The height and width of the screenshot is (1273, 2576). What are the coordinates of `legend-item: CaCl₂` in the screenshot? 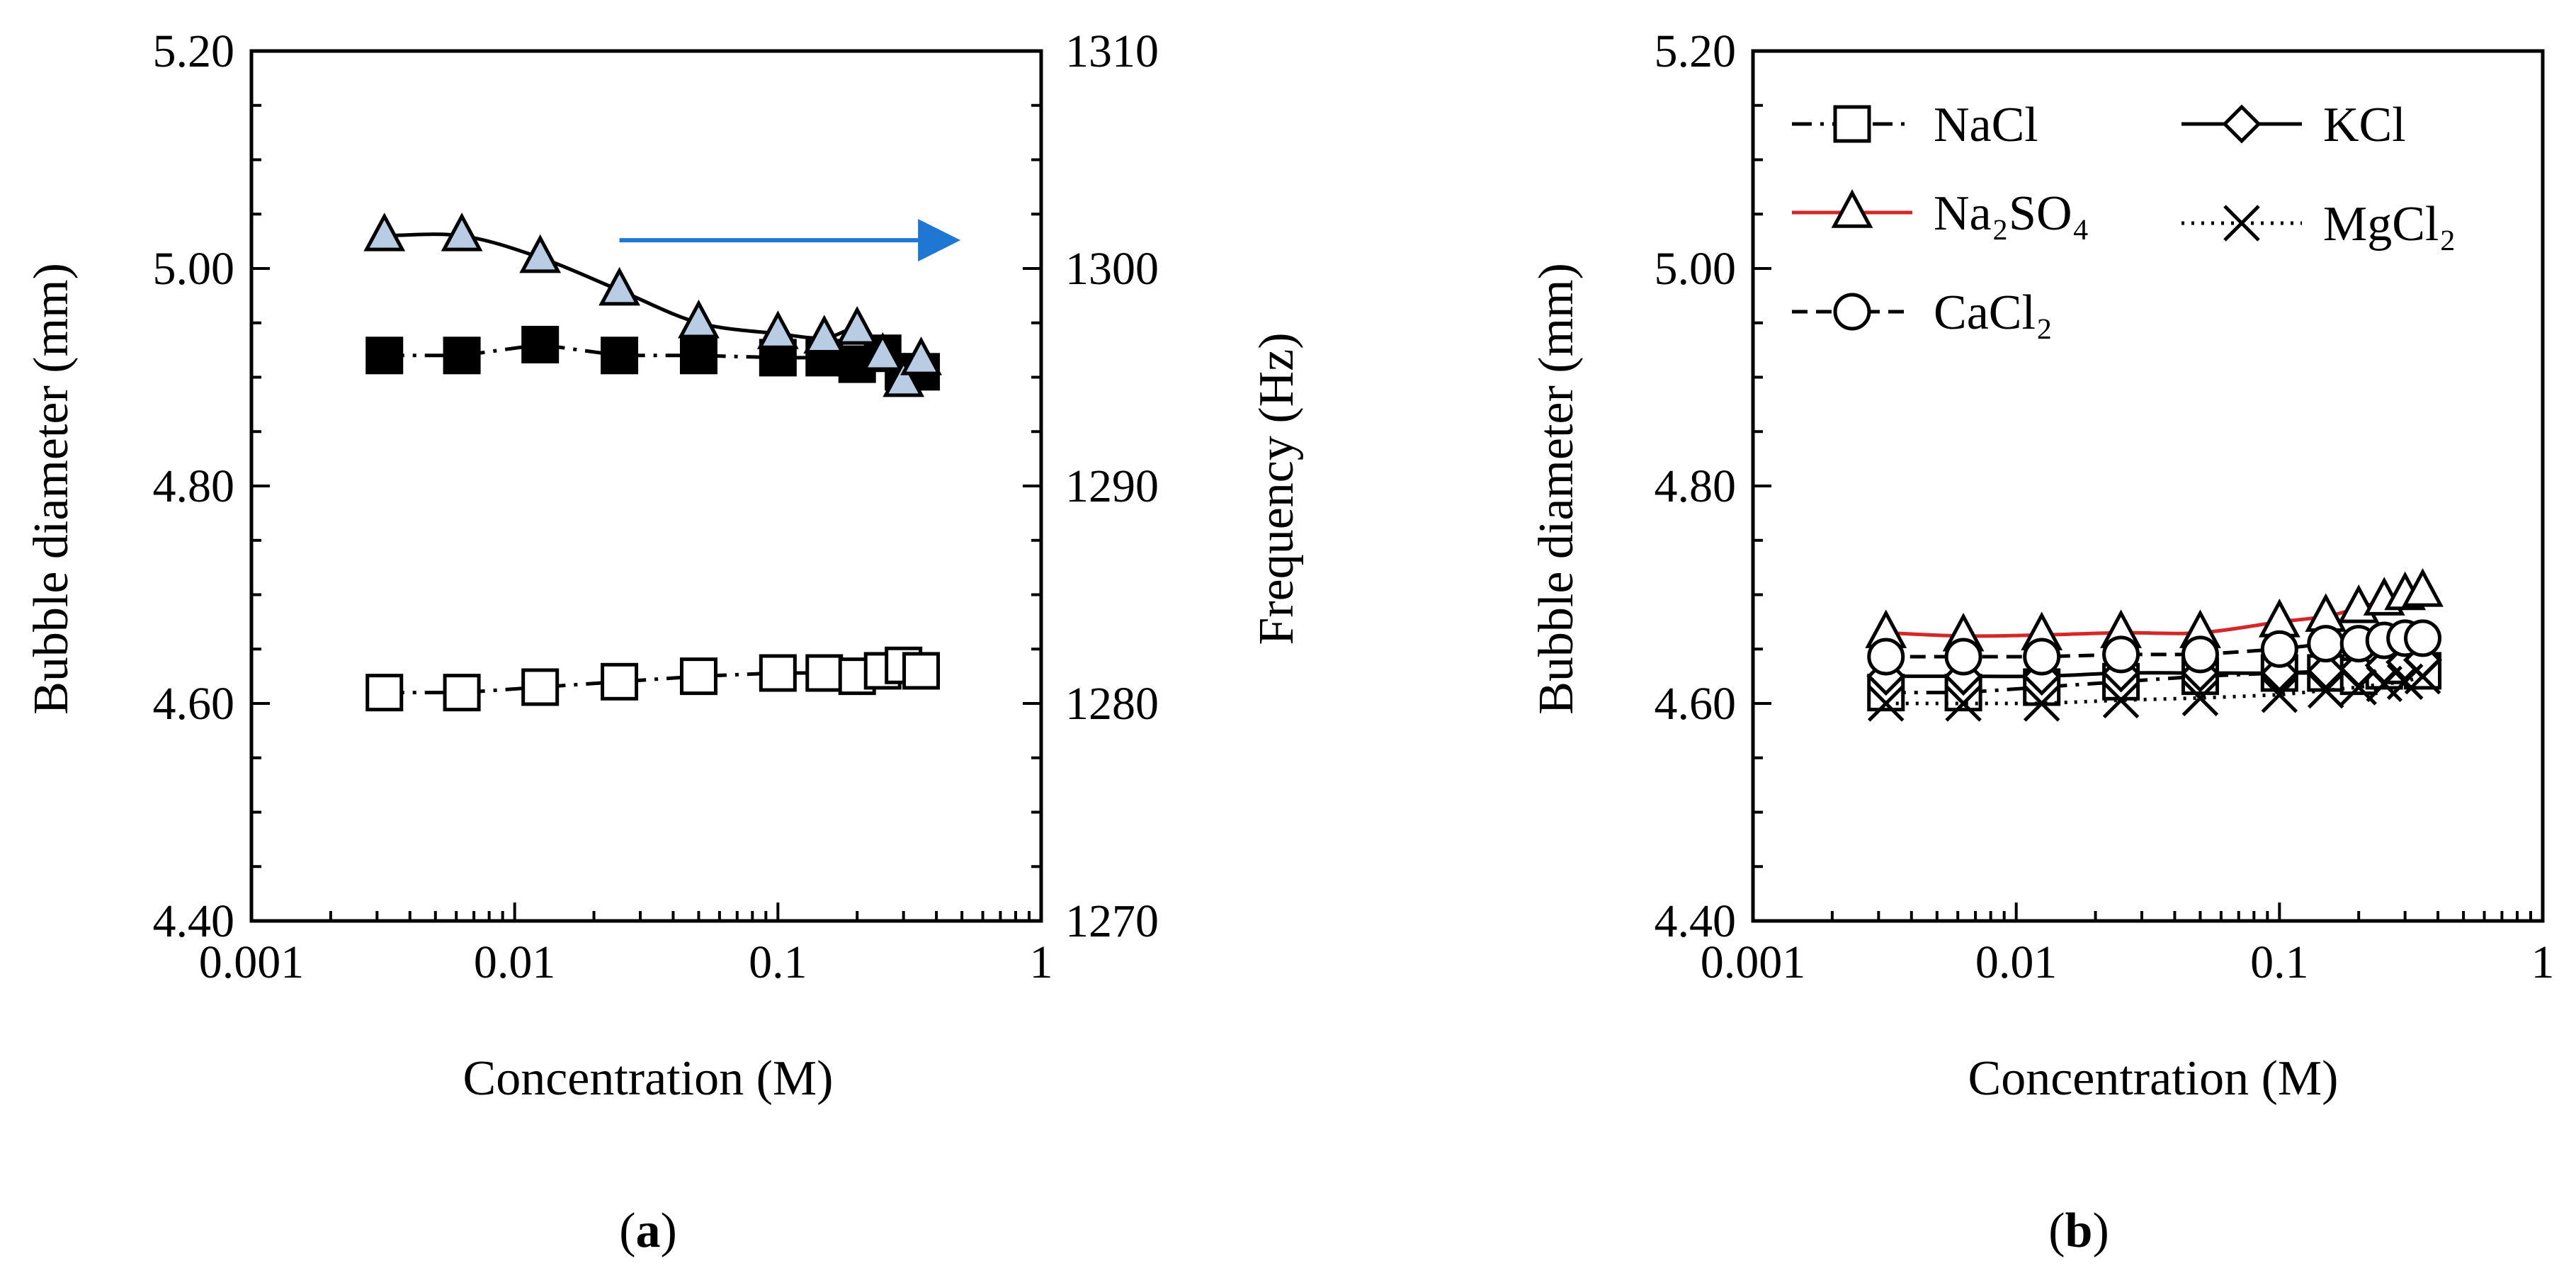 It's located at (1922, 312).